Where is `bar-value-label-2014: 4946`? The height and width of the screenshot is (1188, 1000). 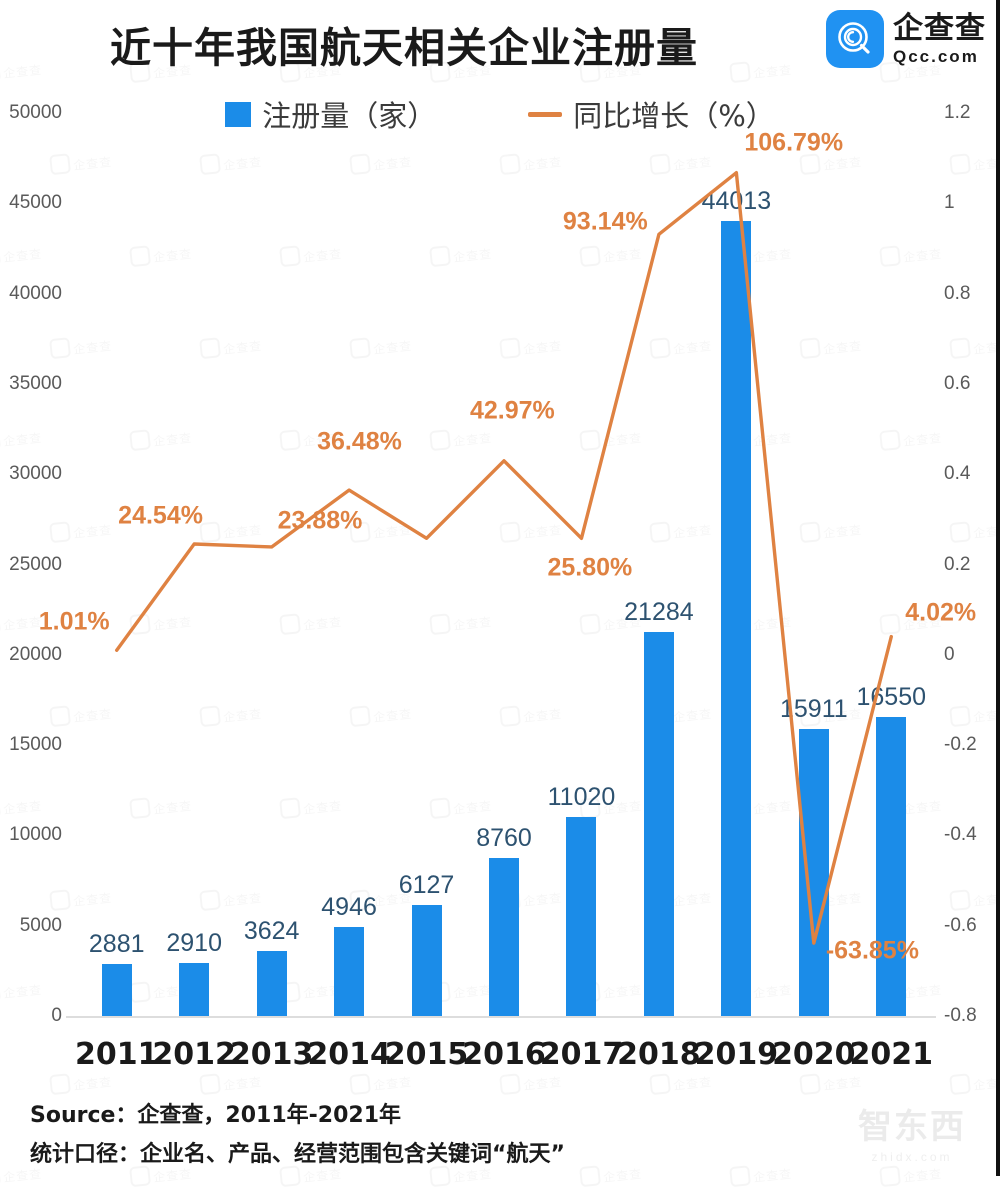
bar-value-label-2014: 4946 is located at coordinates (349, 906).